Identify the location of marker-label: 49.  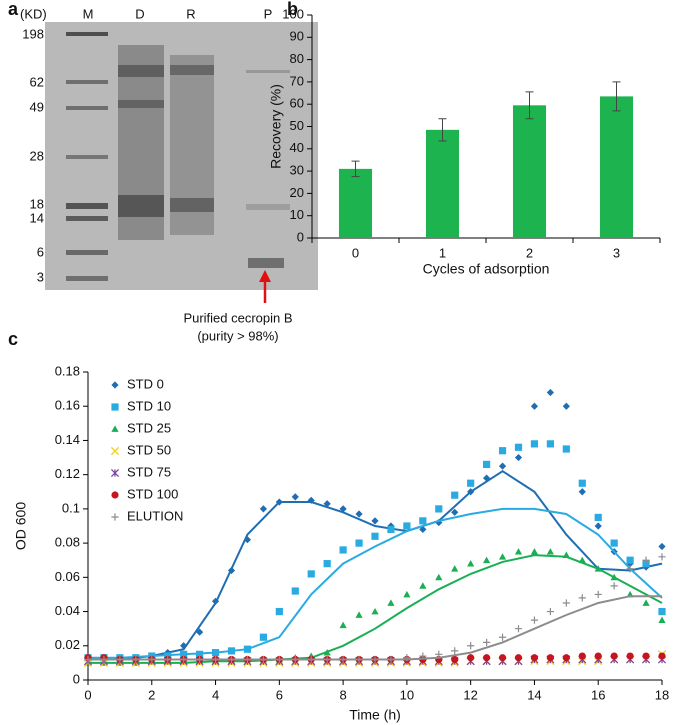
(37, 106).